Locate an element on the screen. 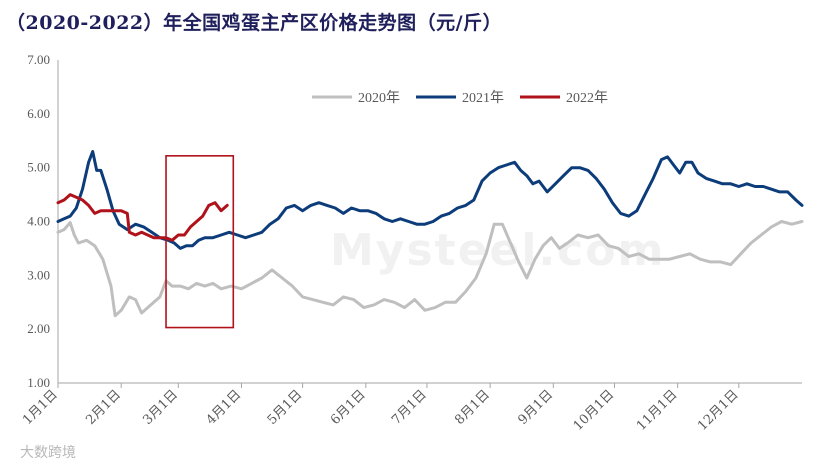 The image size is (824, 467). background-watermark: Mysteel.com is located at coordinates (498, 250).